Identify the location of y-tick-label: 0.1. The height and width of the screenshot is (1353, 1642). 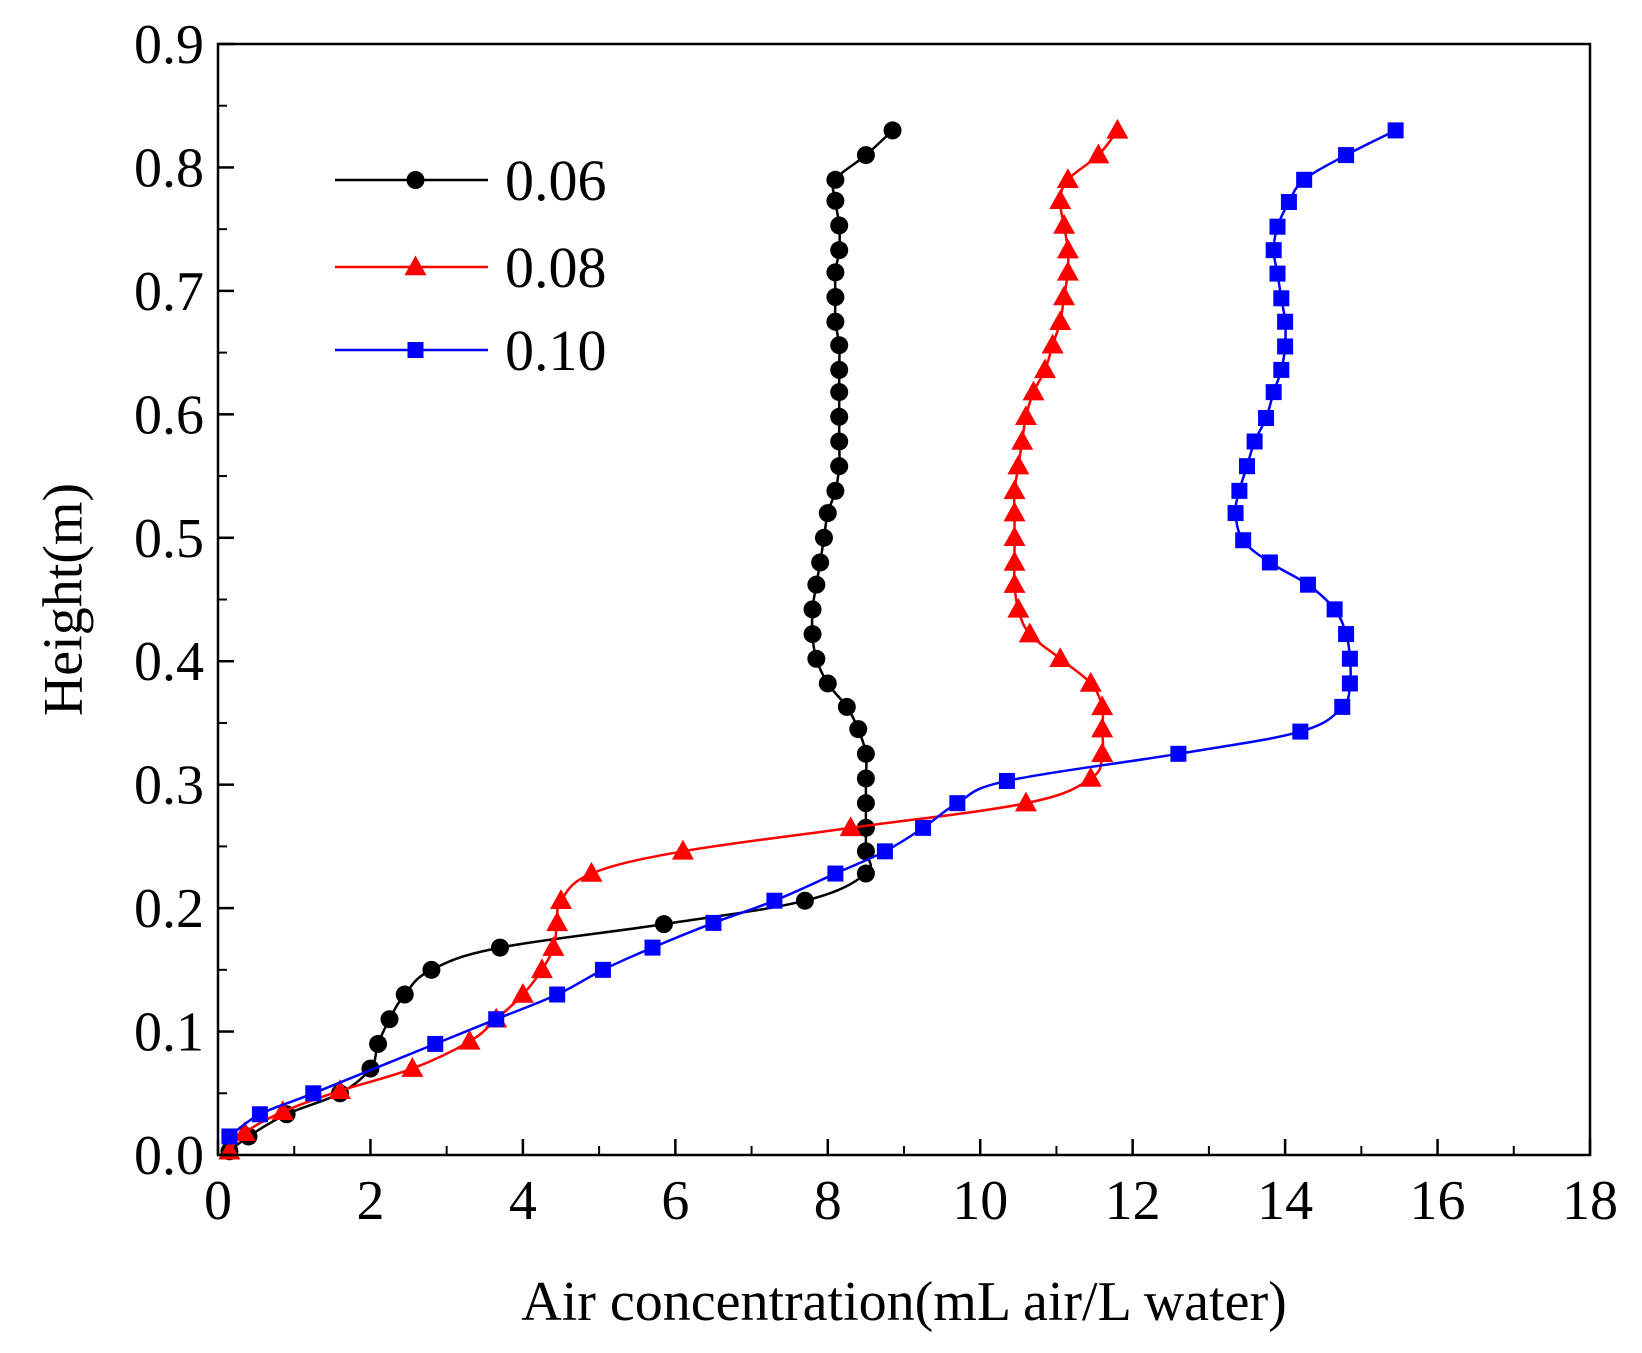
(169, 1033).